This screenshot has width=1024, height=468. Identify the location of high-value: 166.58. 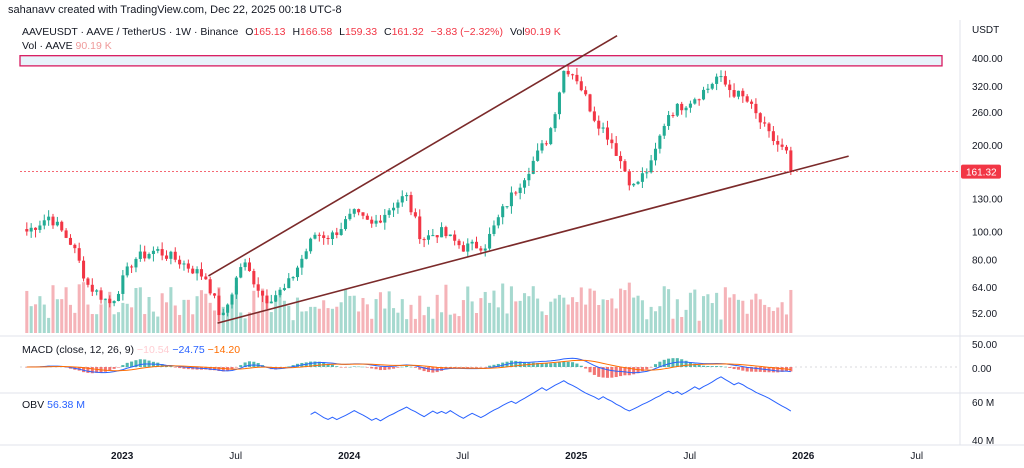
(316, 32).